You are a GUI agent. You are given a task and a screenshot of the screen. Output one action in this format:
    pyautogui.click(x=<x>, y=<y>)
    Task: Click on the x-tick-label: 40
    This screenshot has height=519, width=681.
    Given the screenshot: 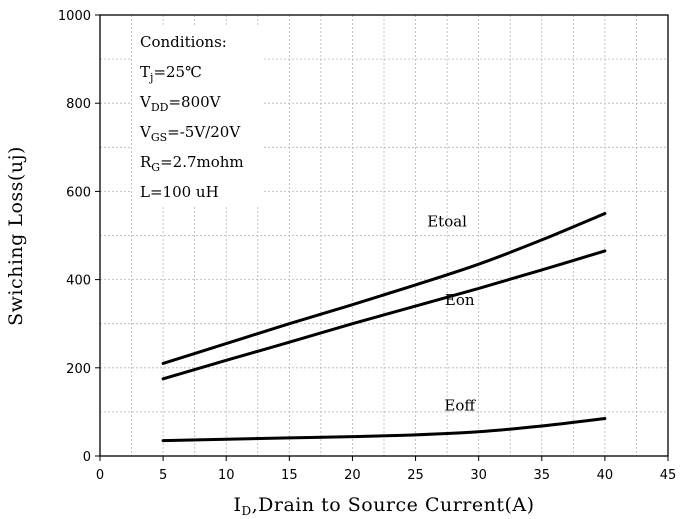 What is the action you would take?
    pyautogui.click(x=605, y=475)
    